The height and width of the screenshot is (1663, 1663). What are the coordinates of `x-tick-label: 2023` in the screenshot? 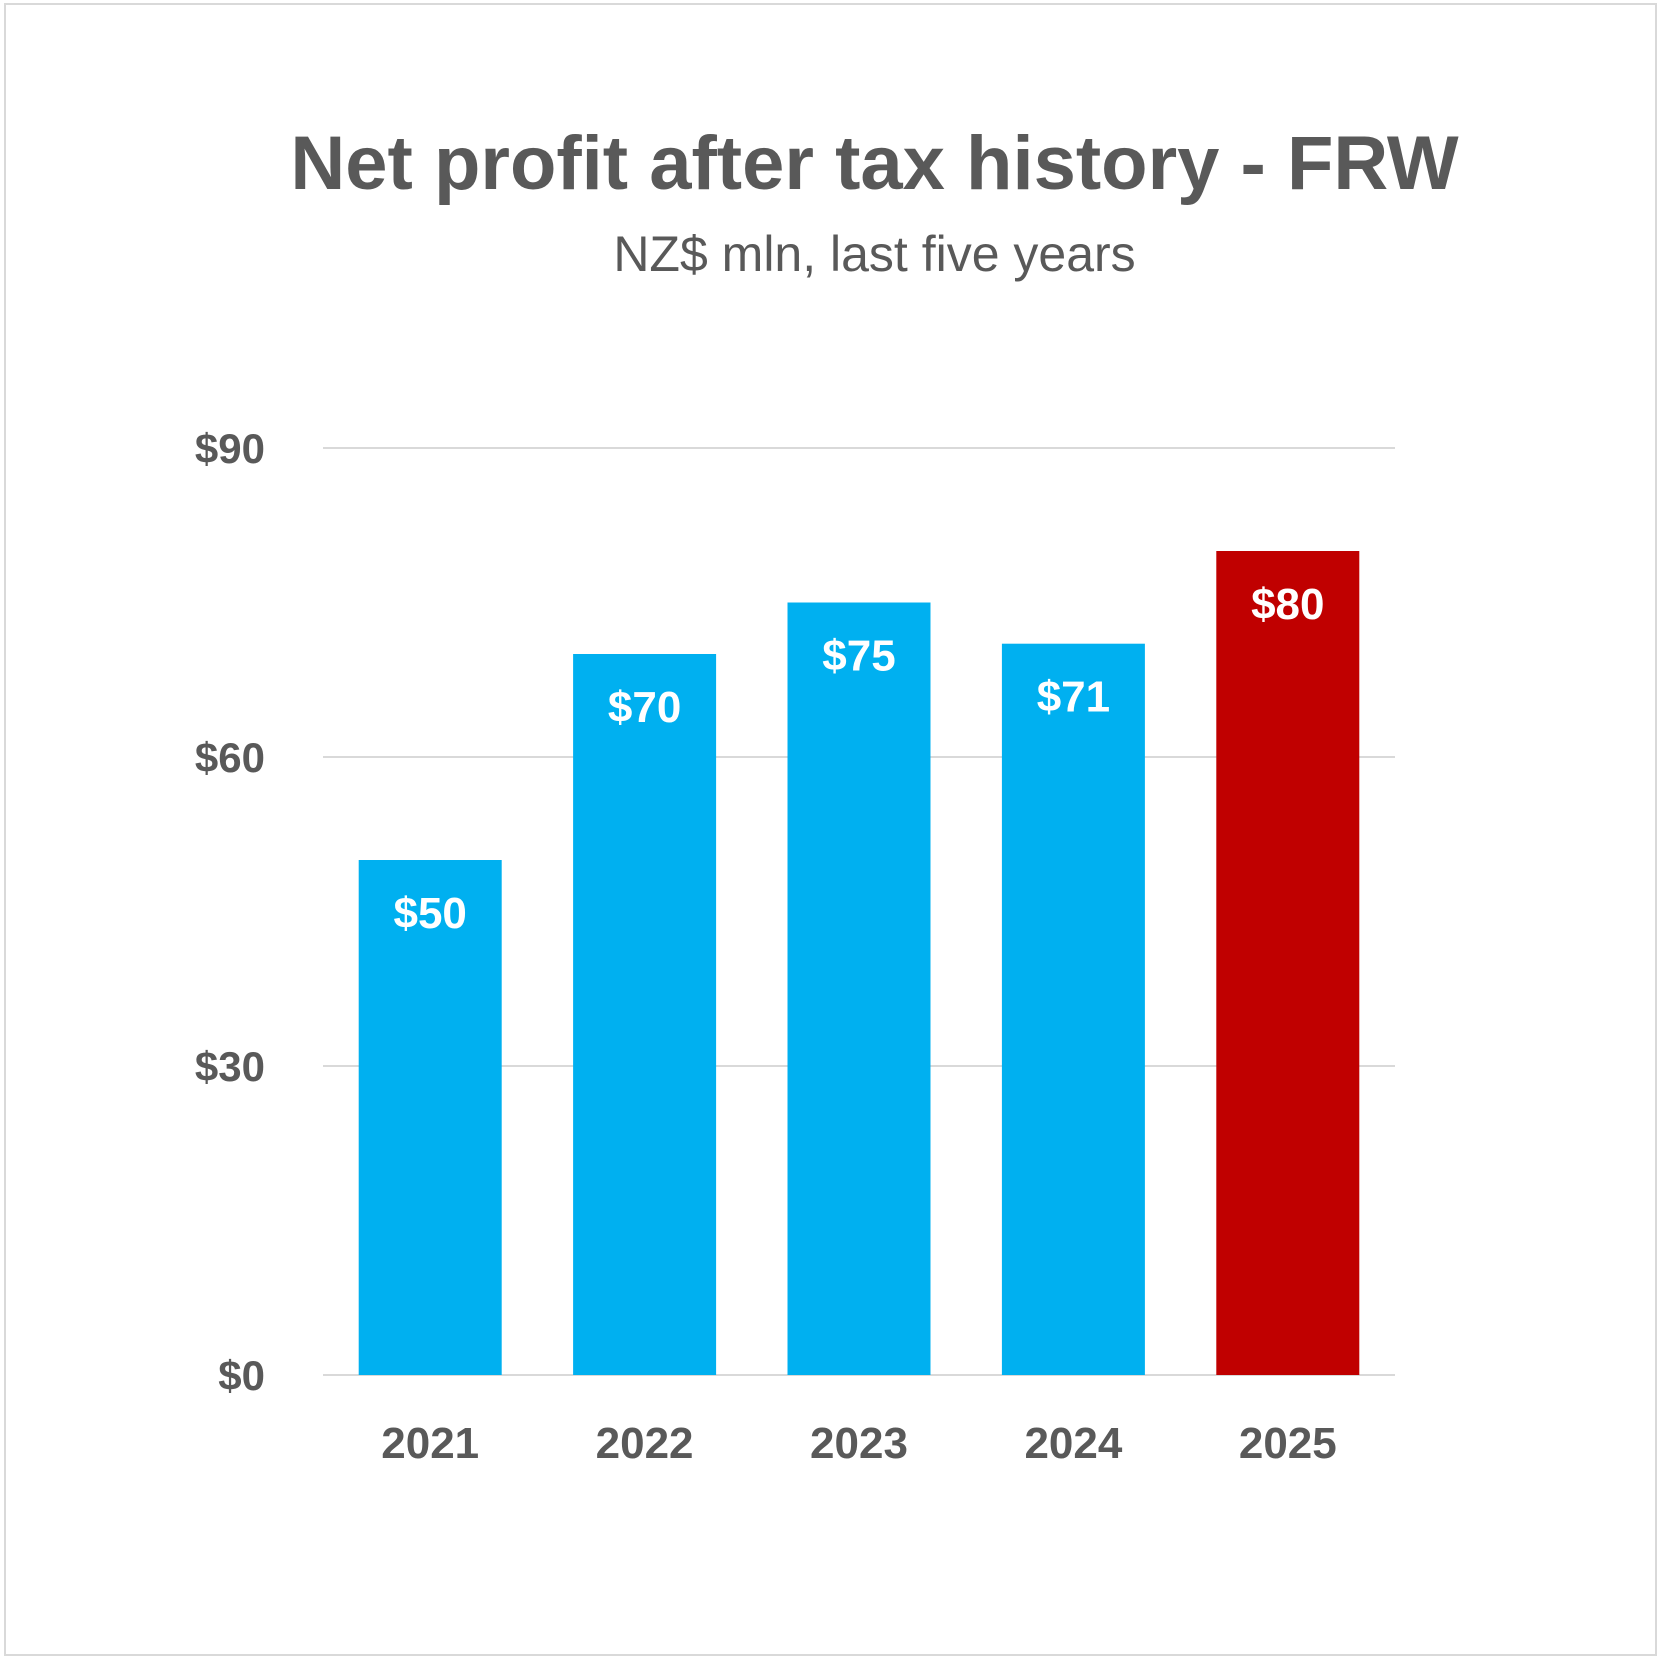 It's located at (859, 1443).